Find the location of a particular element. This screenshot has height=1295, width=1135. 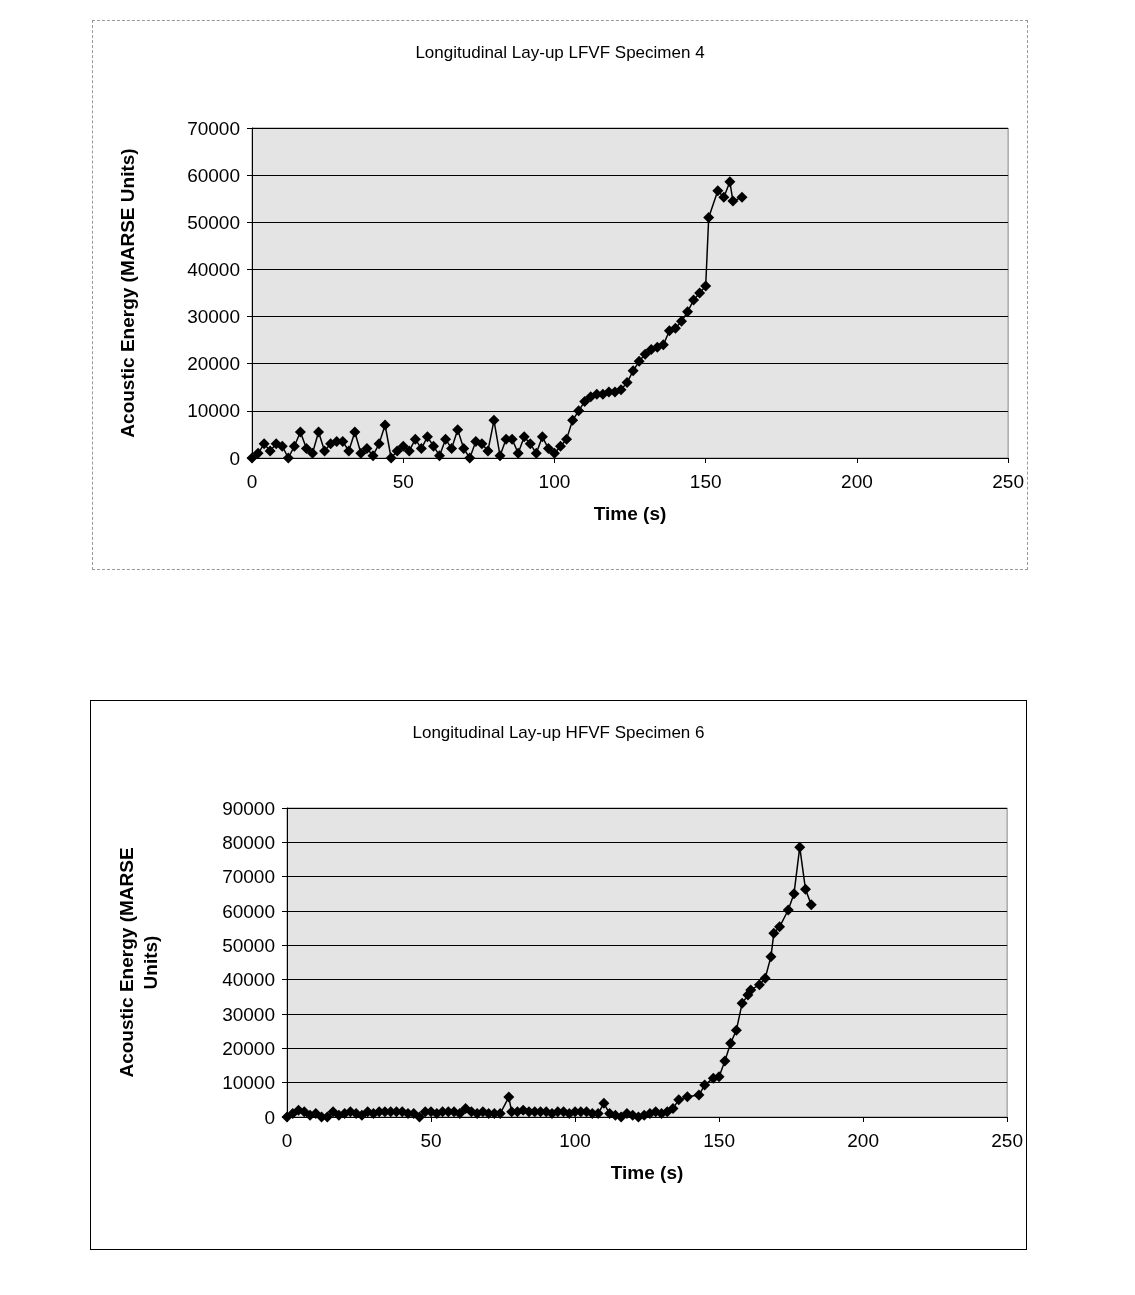

y-tick-label: 90000 is located at coordinates (248, 808).